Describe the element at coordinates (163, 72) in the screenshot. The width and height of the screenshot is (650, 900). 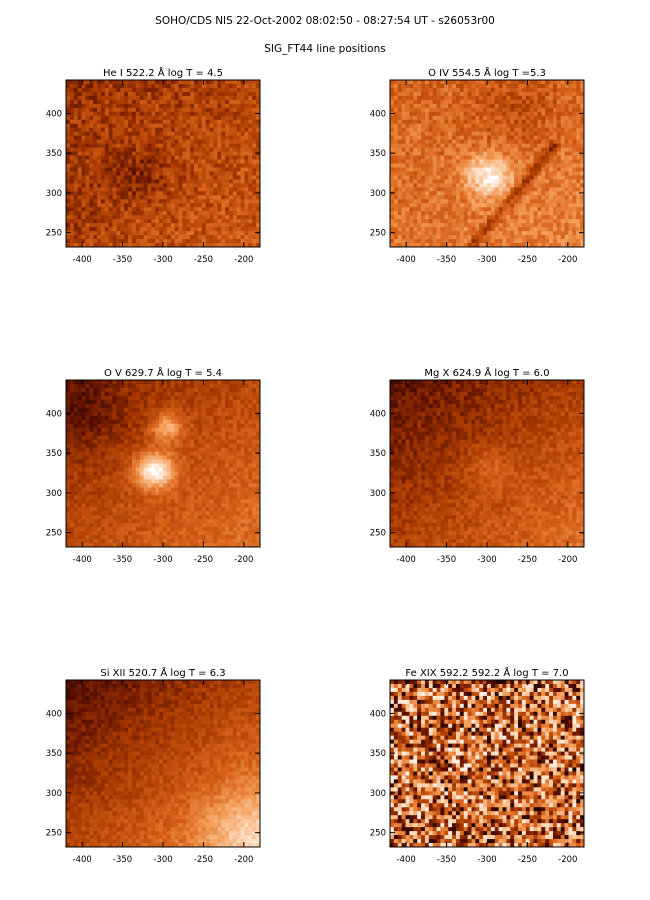
I see `panel-title: He I 522.2 Å log T = 4.5` at that location.